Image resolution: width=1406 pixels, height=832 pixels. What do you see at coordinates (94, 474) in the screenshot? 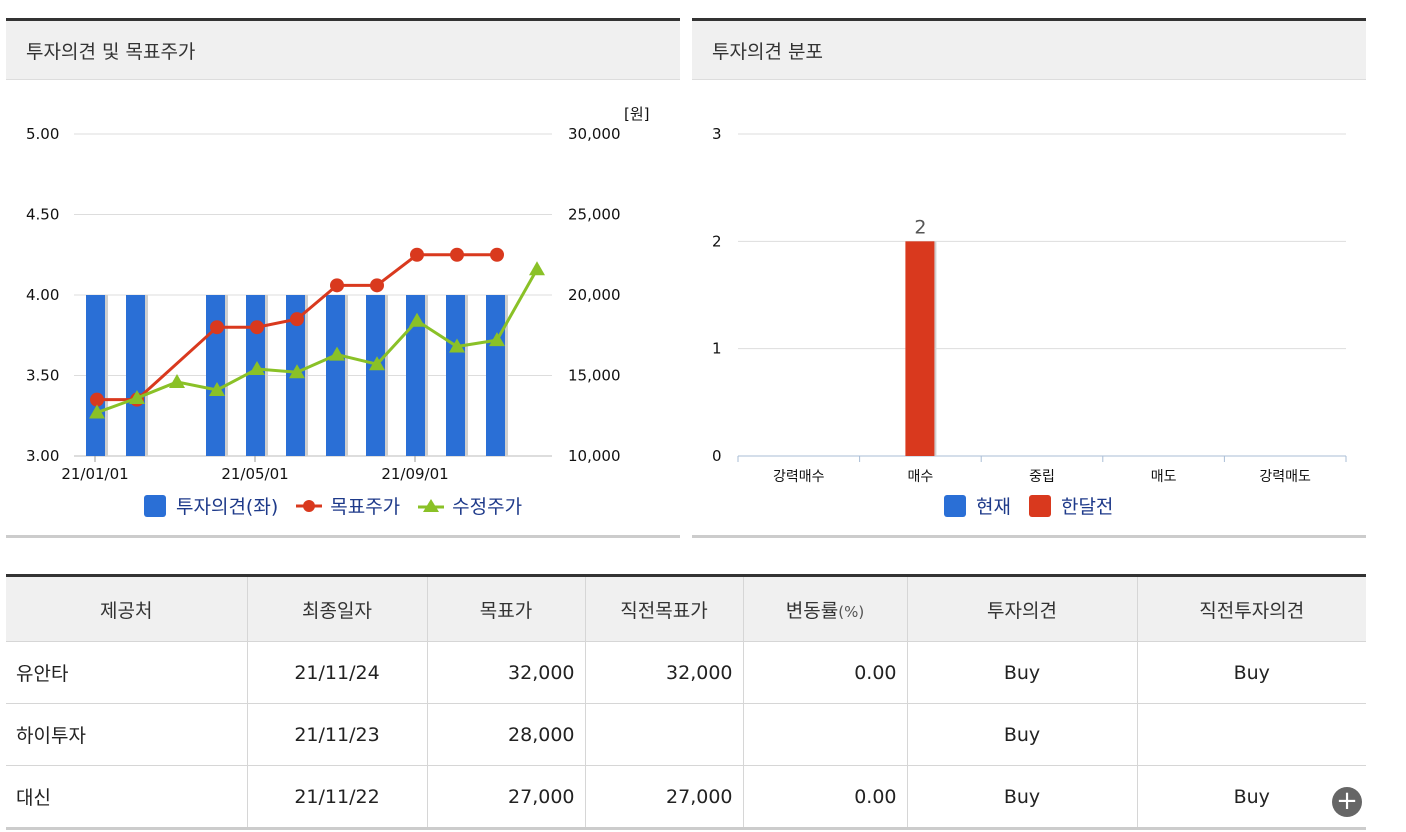
I see `x-tick: 21/01/01` at bounding box center [94, 474].